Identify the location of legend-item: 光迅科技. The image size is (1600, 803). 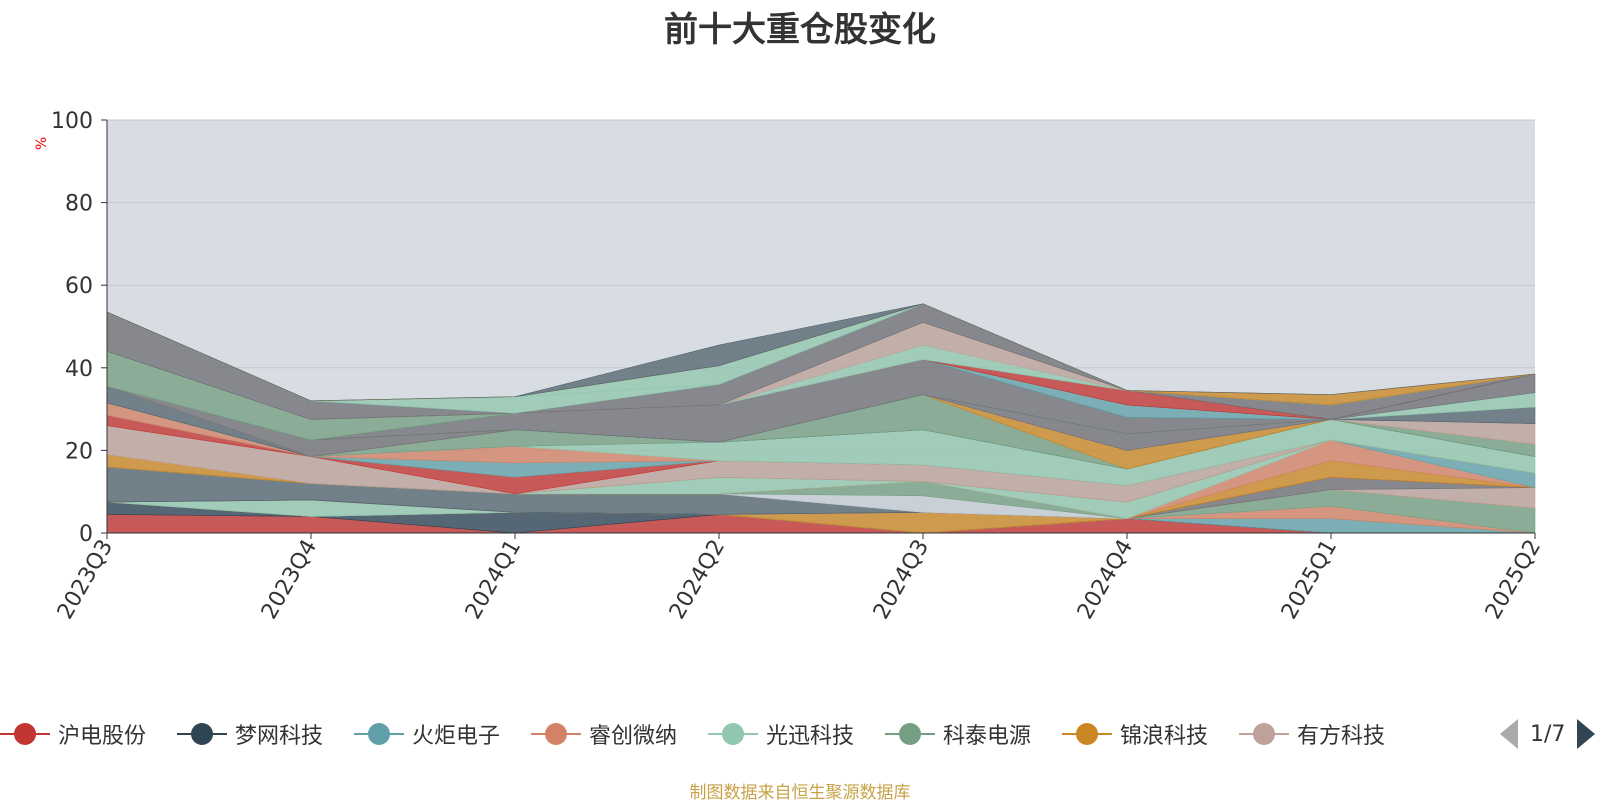
(781, 734).